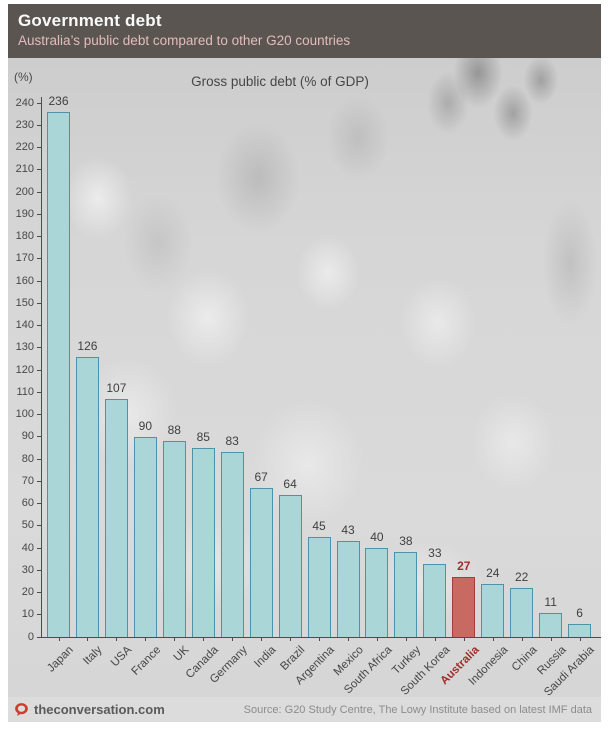  Describe the element at coordinates (232, 441) in the screenshot. I see `bar-value-label: 83` at that location.